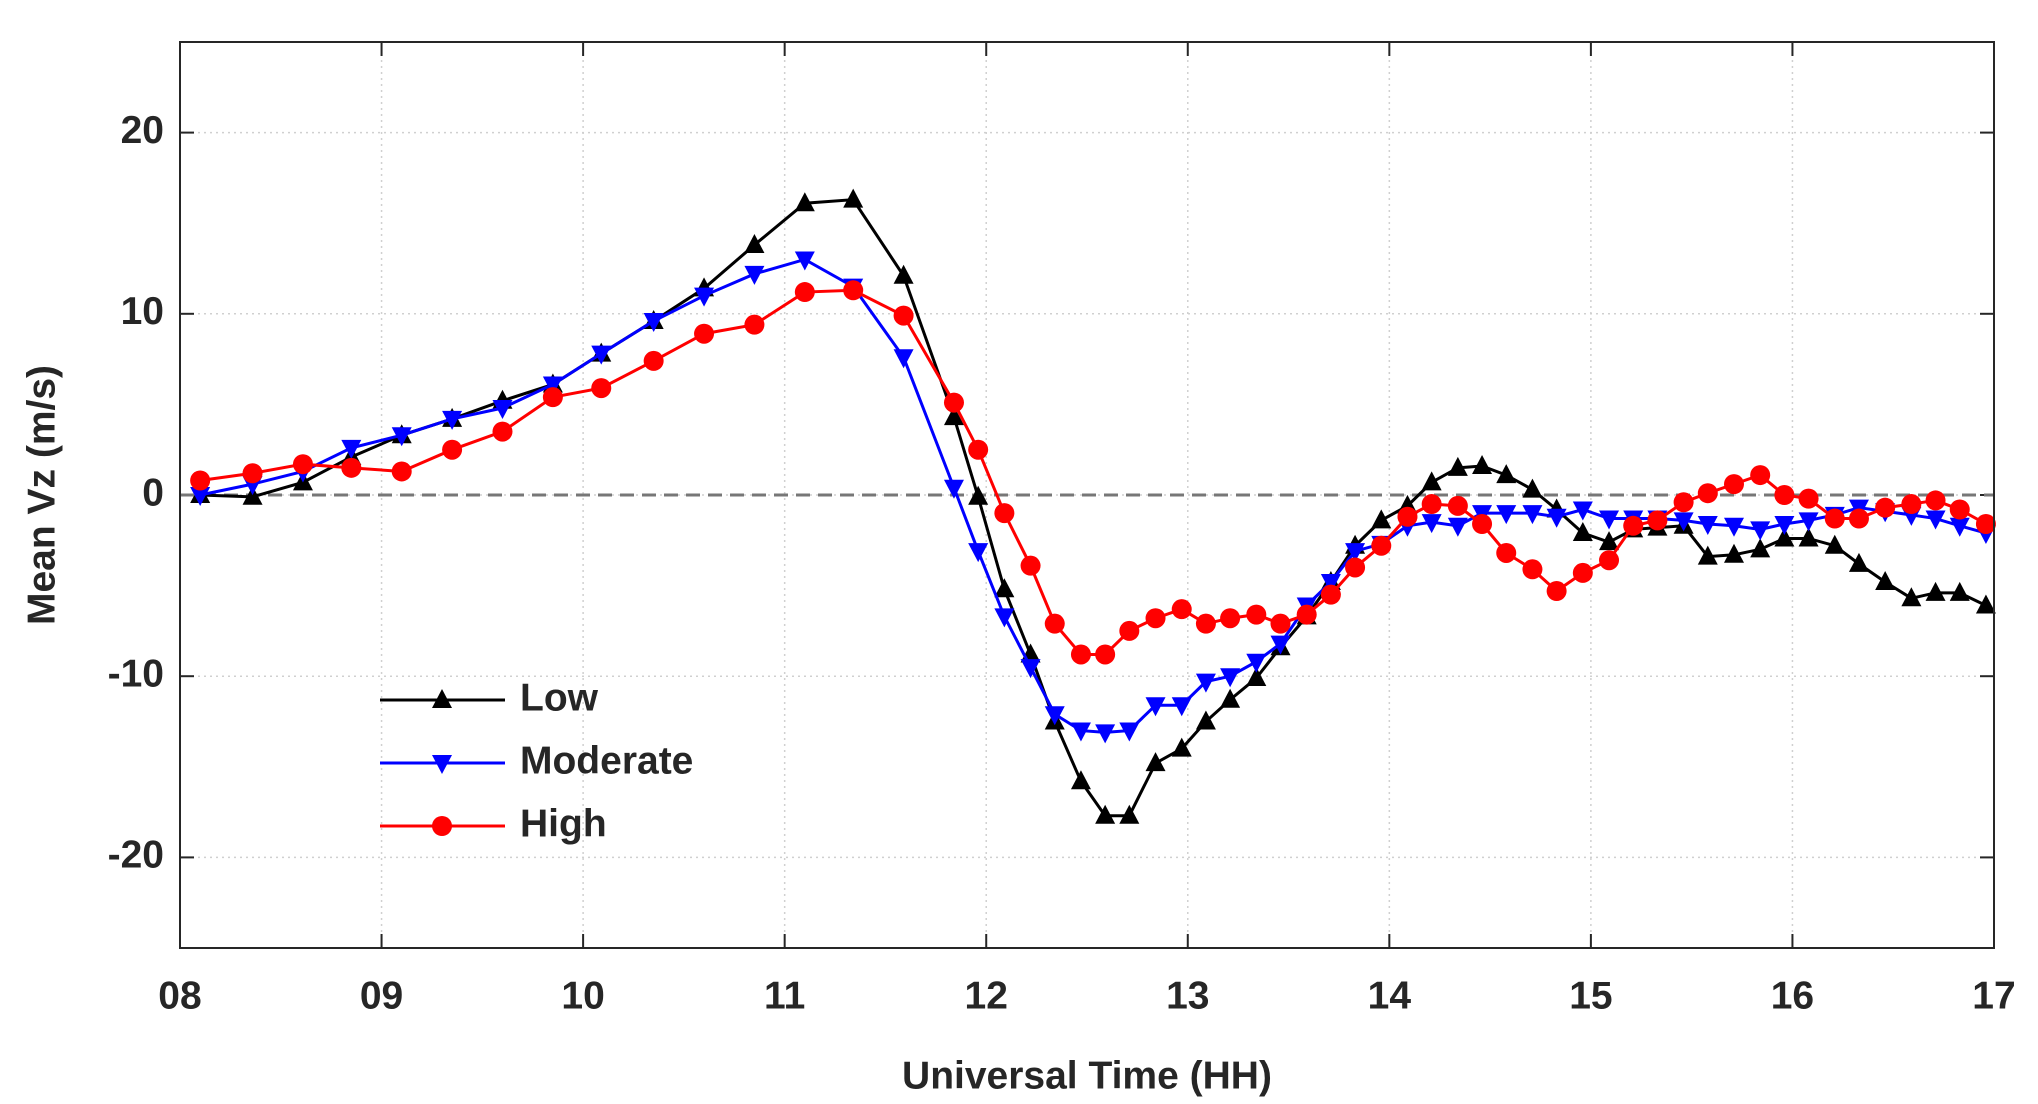  I want to click on y-tick-label: 10, so click(142, 311).